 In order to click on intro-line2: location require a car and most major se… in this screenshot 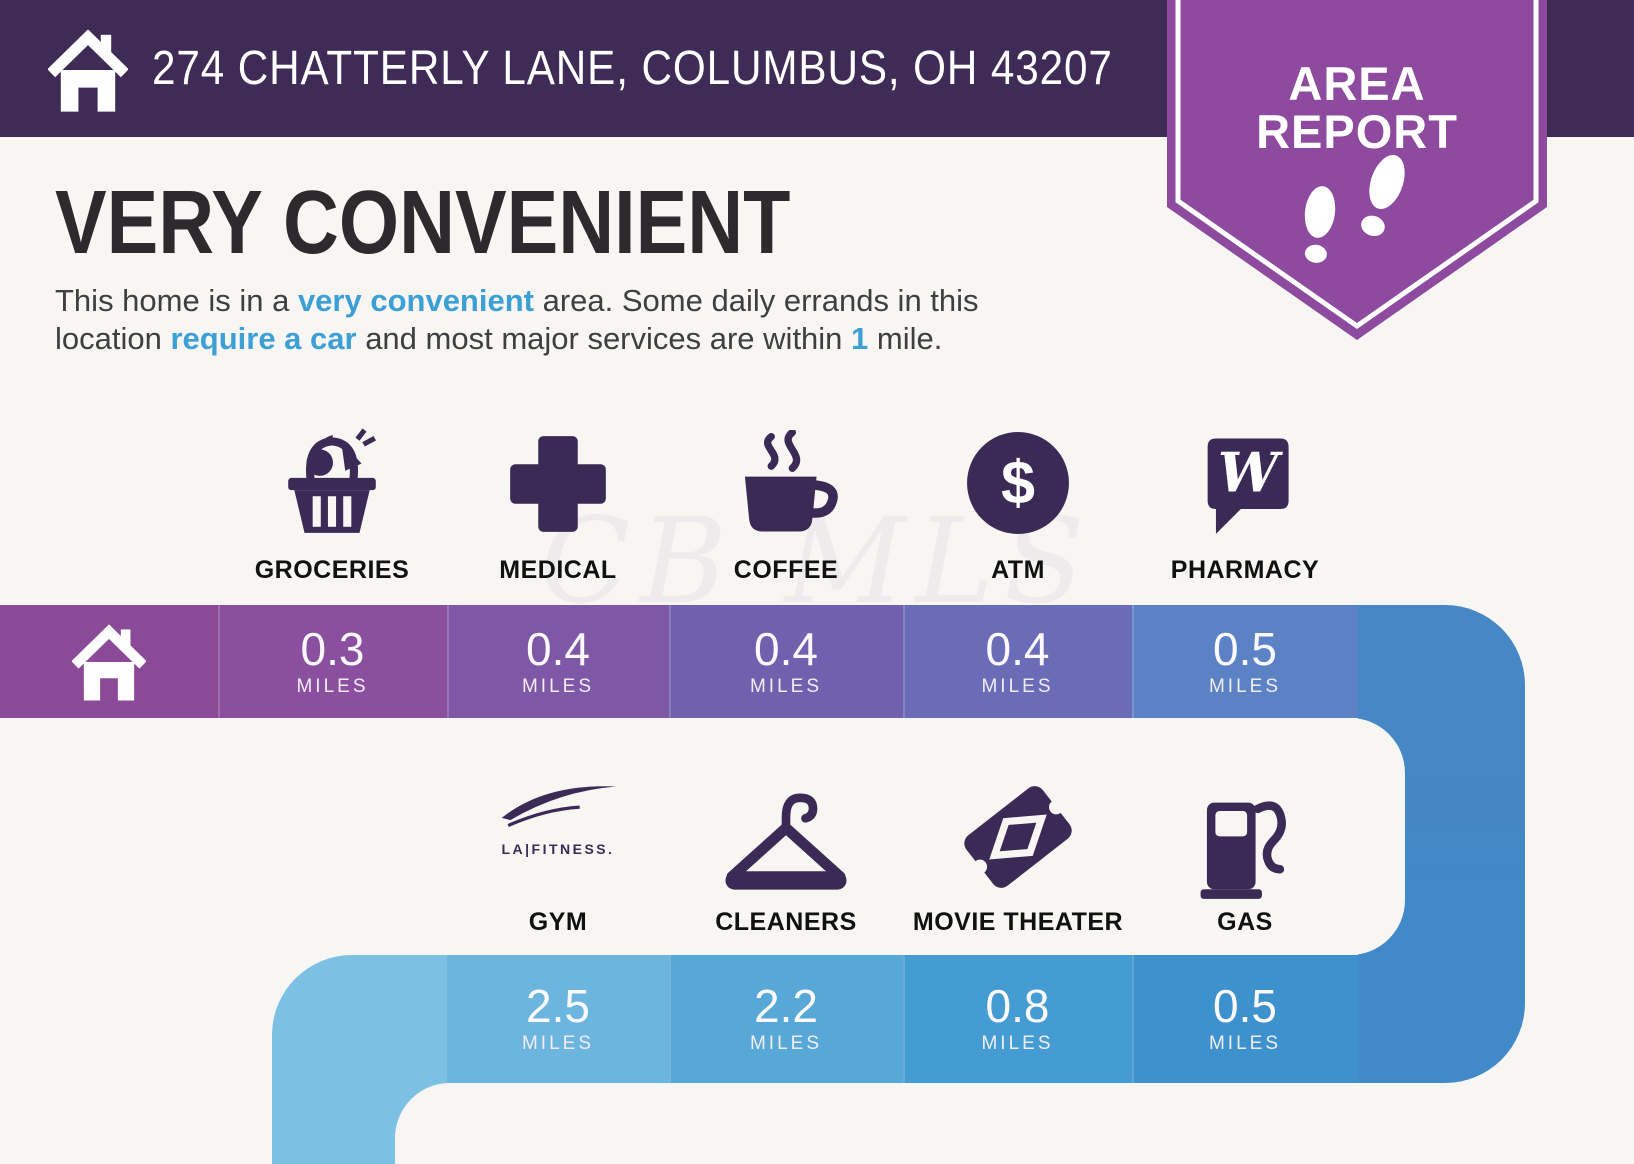, I will do `click(517, 339)`.